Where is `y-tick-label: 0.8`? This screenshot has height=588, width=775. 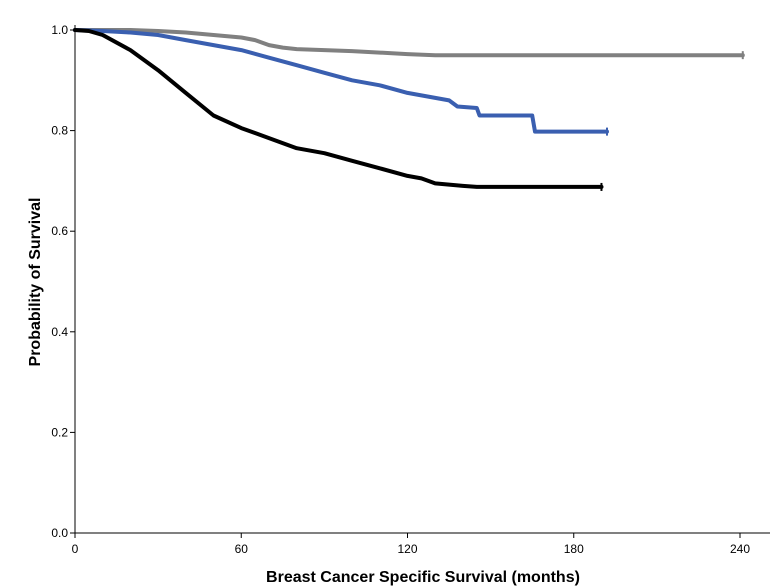 y-tick-label: 0.8 is located at coordinates (59, 131).